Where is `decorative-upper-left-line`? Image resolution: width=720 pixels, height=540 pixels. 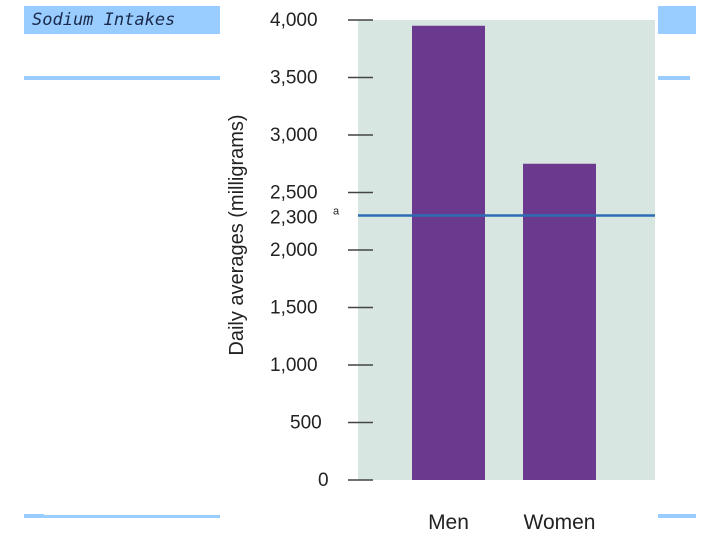 decorative-upper-left-line is located at coordinates (122, 78).